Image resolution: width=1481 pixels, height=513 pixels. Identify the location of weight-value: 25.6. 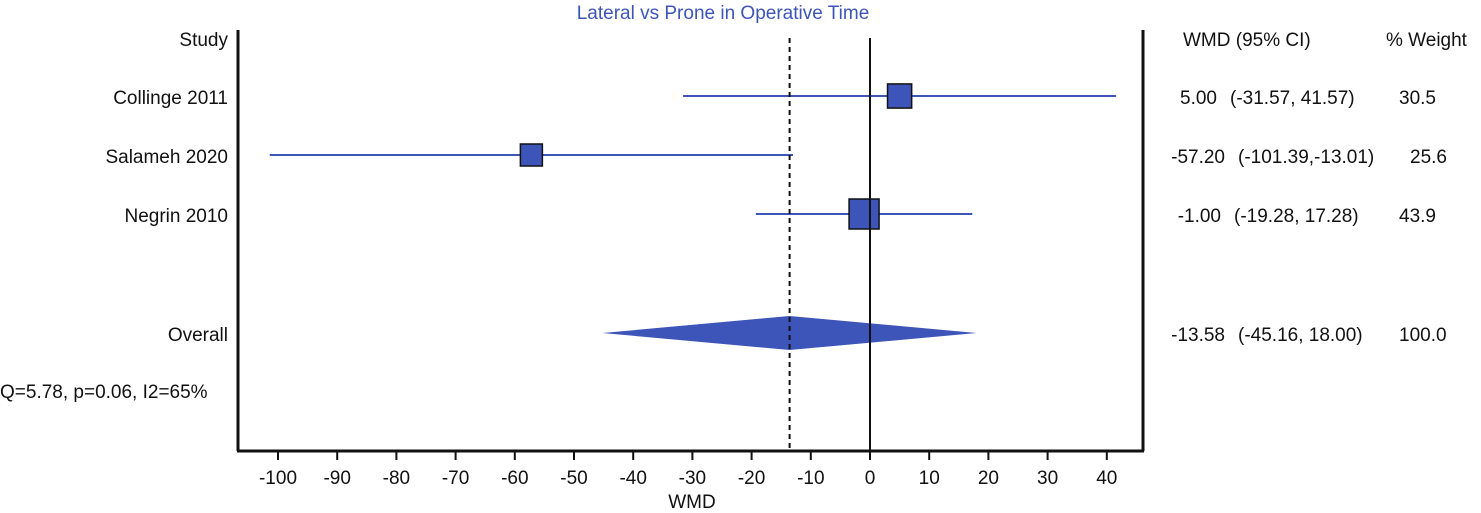
(1428, 157).